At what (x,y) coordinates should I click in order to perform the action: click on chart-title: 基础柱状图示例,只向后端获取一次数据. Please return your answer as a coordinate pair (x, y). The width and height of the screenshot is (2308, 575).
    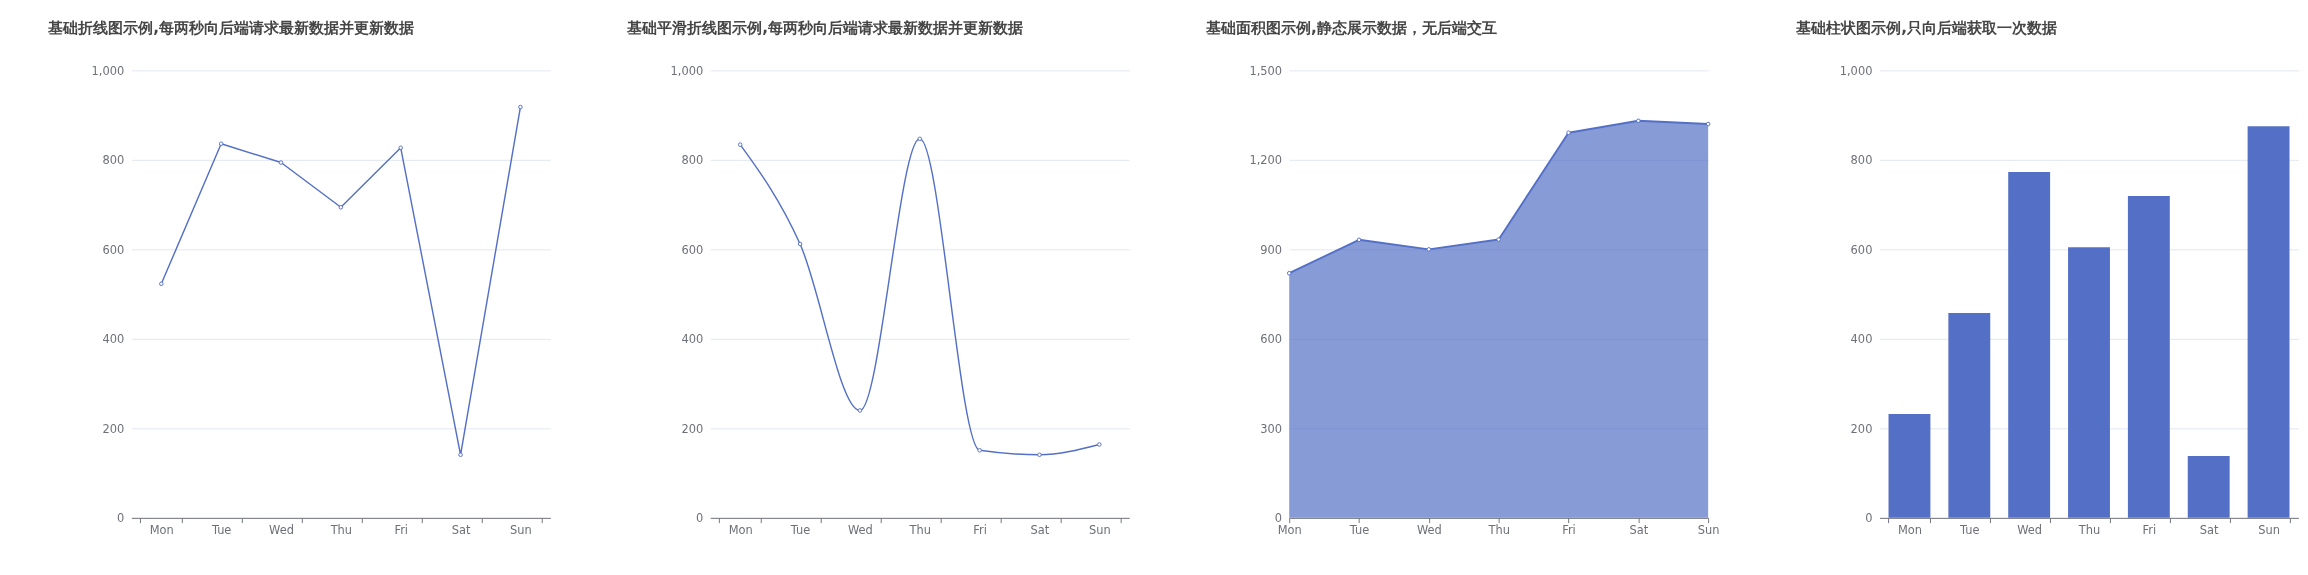
    Looking at the image, I should click on (1926, 28).